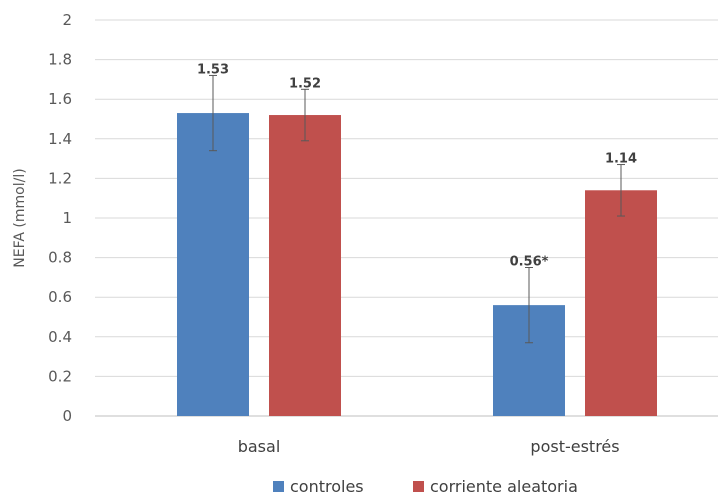 The height and width of the screenshot is (501, 723). What do you see at coordinates (529, 262) in the screenshot?
I see `data-label: 0.56*` at bounding box center [529, 262].